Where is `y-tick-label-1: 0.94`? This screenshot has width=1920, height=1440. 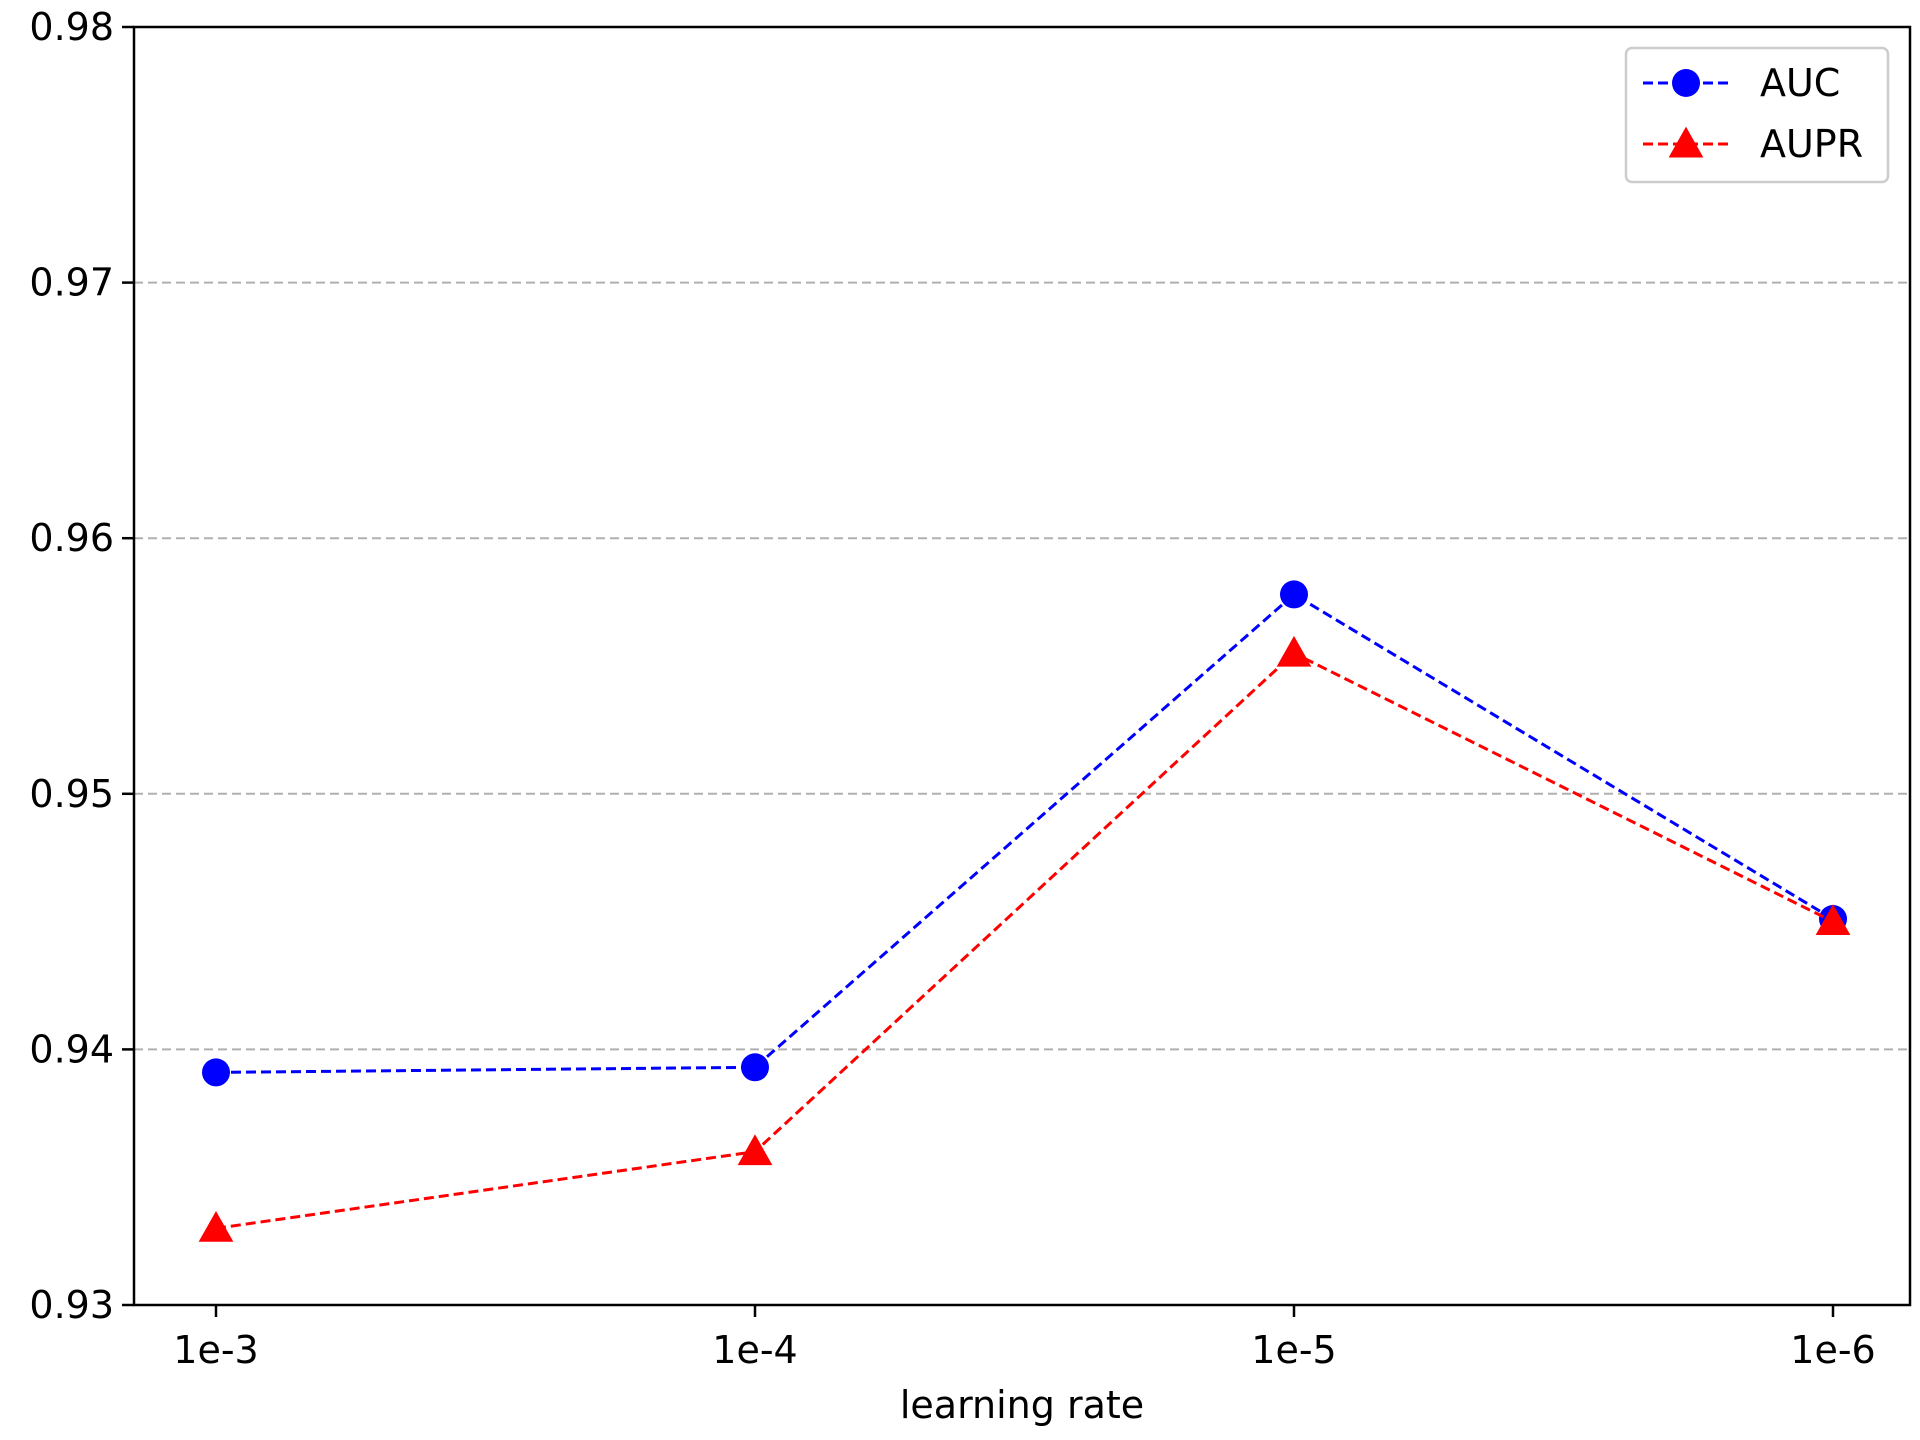 y-tick-label-1: 0.94 is located at coordinates (71, 1049).